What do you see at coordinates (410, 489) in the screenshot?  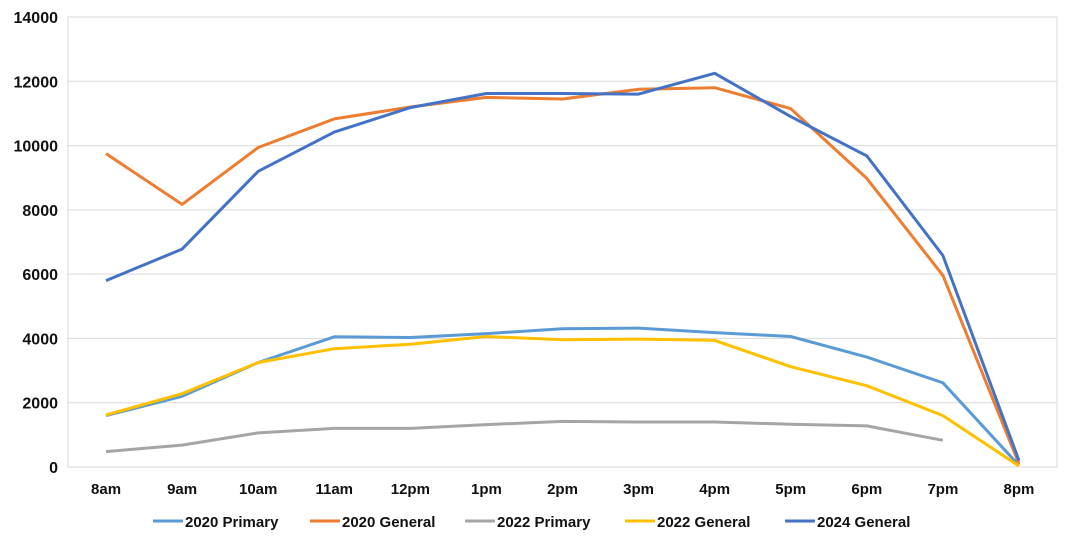 I see `x-tick-label: 12pm` at bounding box center [410, 489].